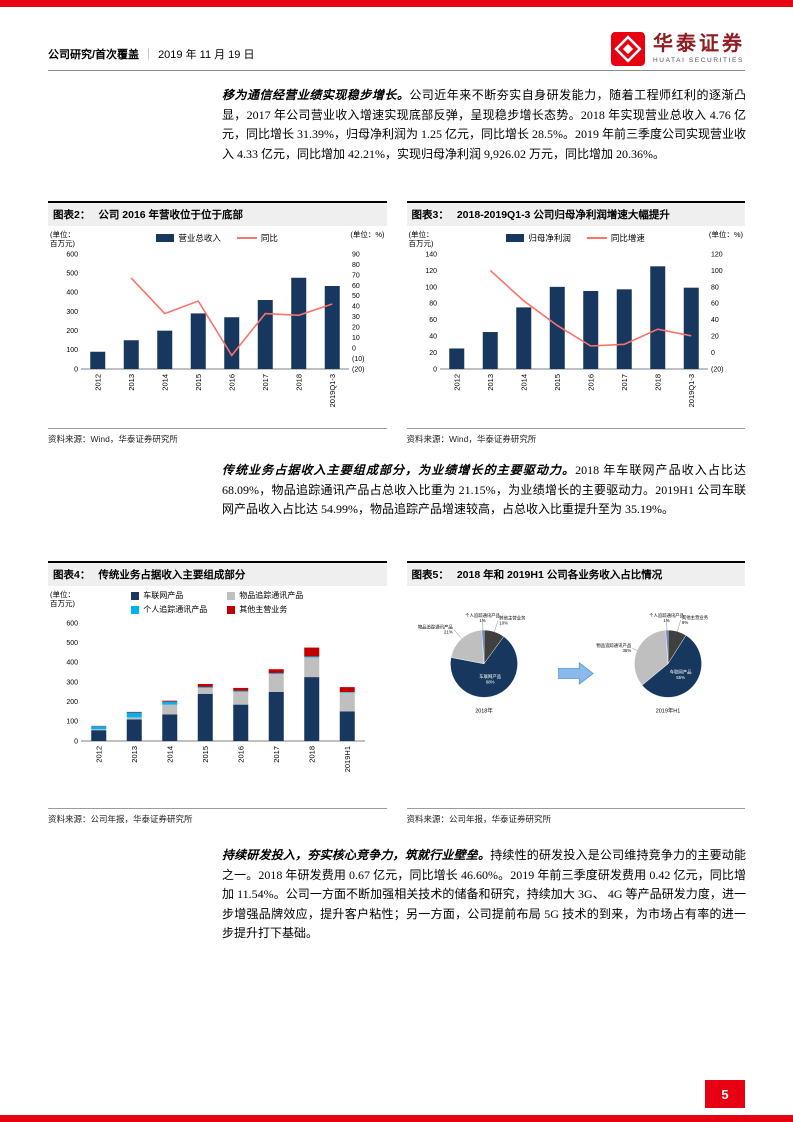 This screenshot has height=1122, width=793. What do you see at coordinates (667, 711) in the screenshot?
I see `svg-text: 2019年H1` at bounding box center [667, 711].